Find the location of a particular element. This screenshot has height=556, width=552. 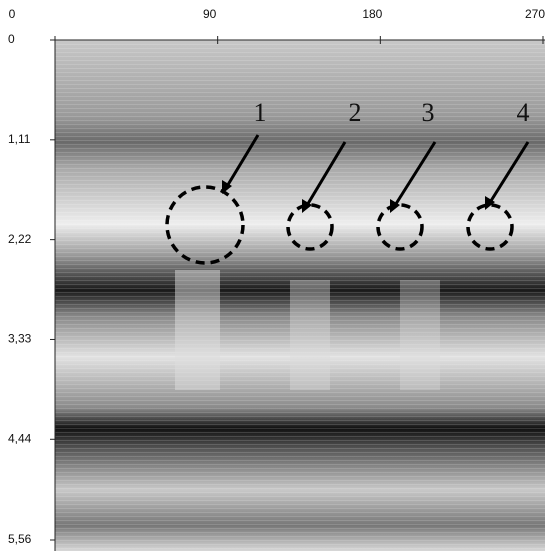

y-tick-label: 0 is located at coordinates (11, 39).